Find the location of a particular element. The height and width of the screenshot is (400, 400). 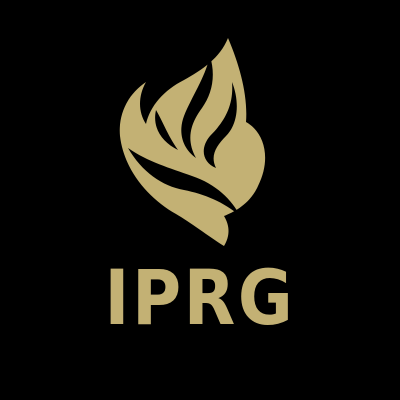

logo-wordmark: IPRG is located at coordinates (200, 297).